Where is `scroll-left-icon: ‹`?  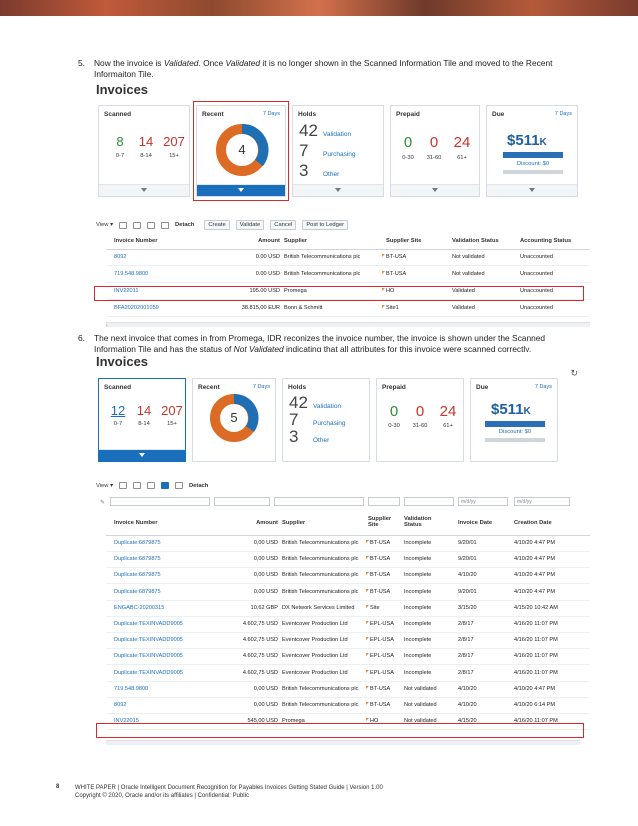 scroll-left-icon: ‹ is located at coordinates (107, 326).